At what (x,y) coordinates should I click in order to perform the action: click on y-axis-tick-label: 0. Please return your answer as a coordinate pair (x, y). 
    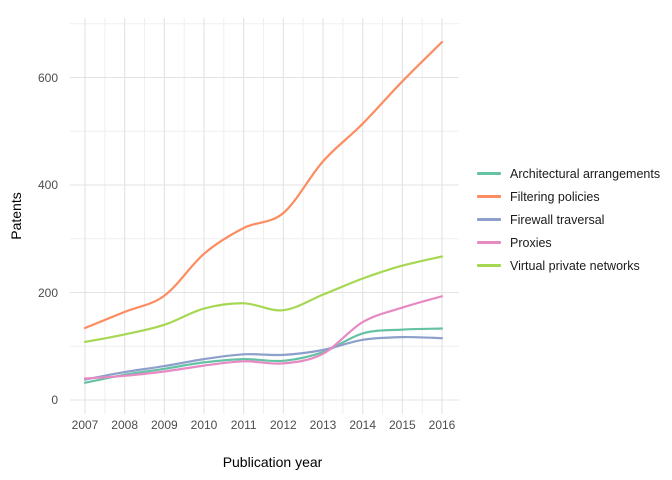
    Looking at the image, I should click on (54, 400).